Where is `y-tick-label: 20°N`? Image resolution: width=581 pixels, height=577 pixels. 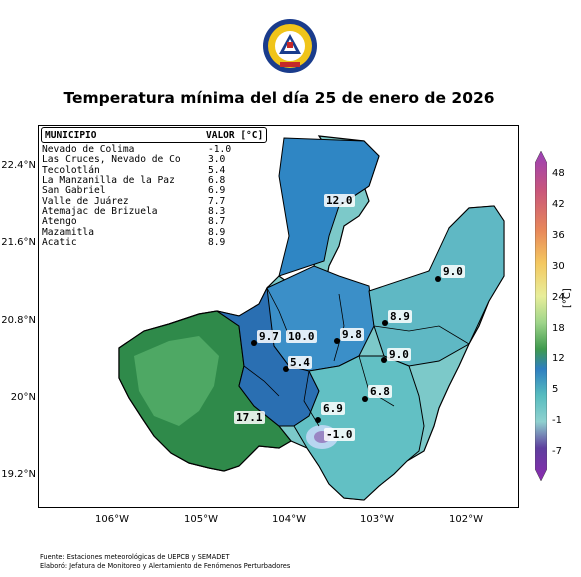 y-tick-label: 20°N is located at coordinates (23, 397).